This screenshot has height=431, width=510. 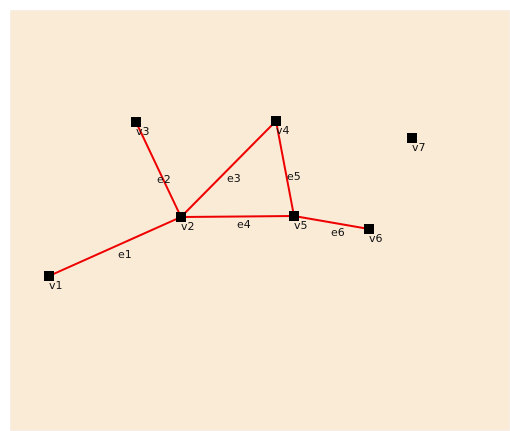 What do you see at coordinates (49, 276) in the screenshot?
I see `vertex-v1` at bounding box center [49, 276].